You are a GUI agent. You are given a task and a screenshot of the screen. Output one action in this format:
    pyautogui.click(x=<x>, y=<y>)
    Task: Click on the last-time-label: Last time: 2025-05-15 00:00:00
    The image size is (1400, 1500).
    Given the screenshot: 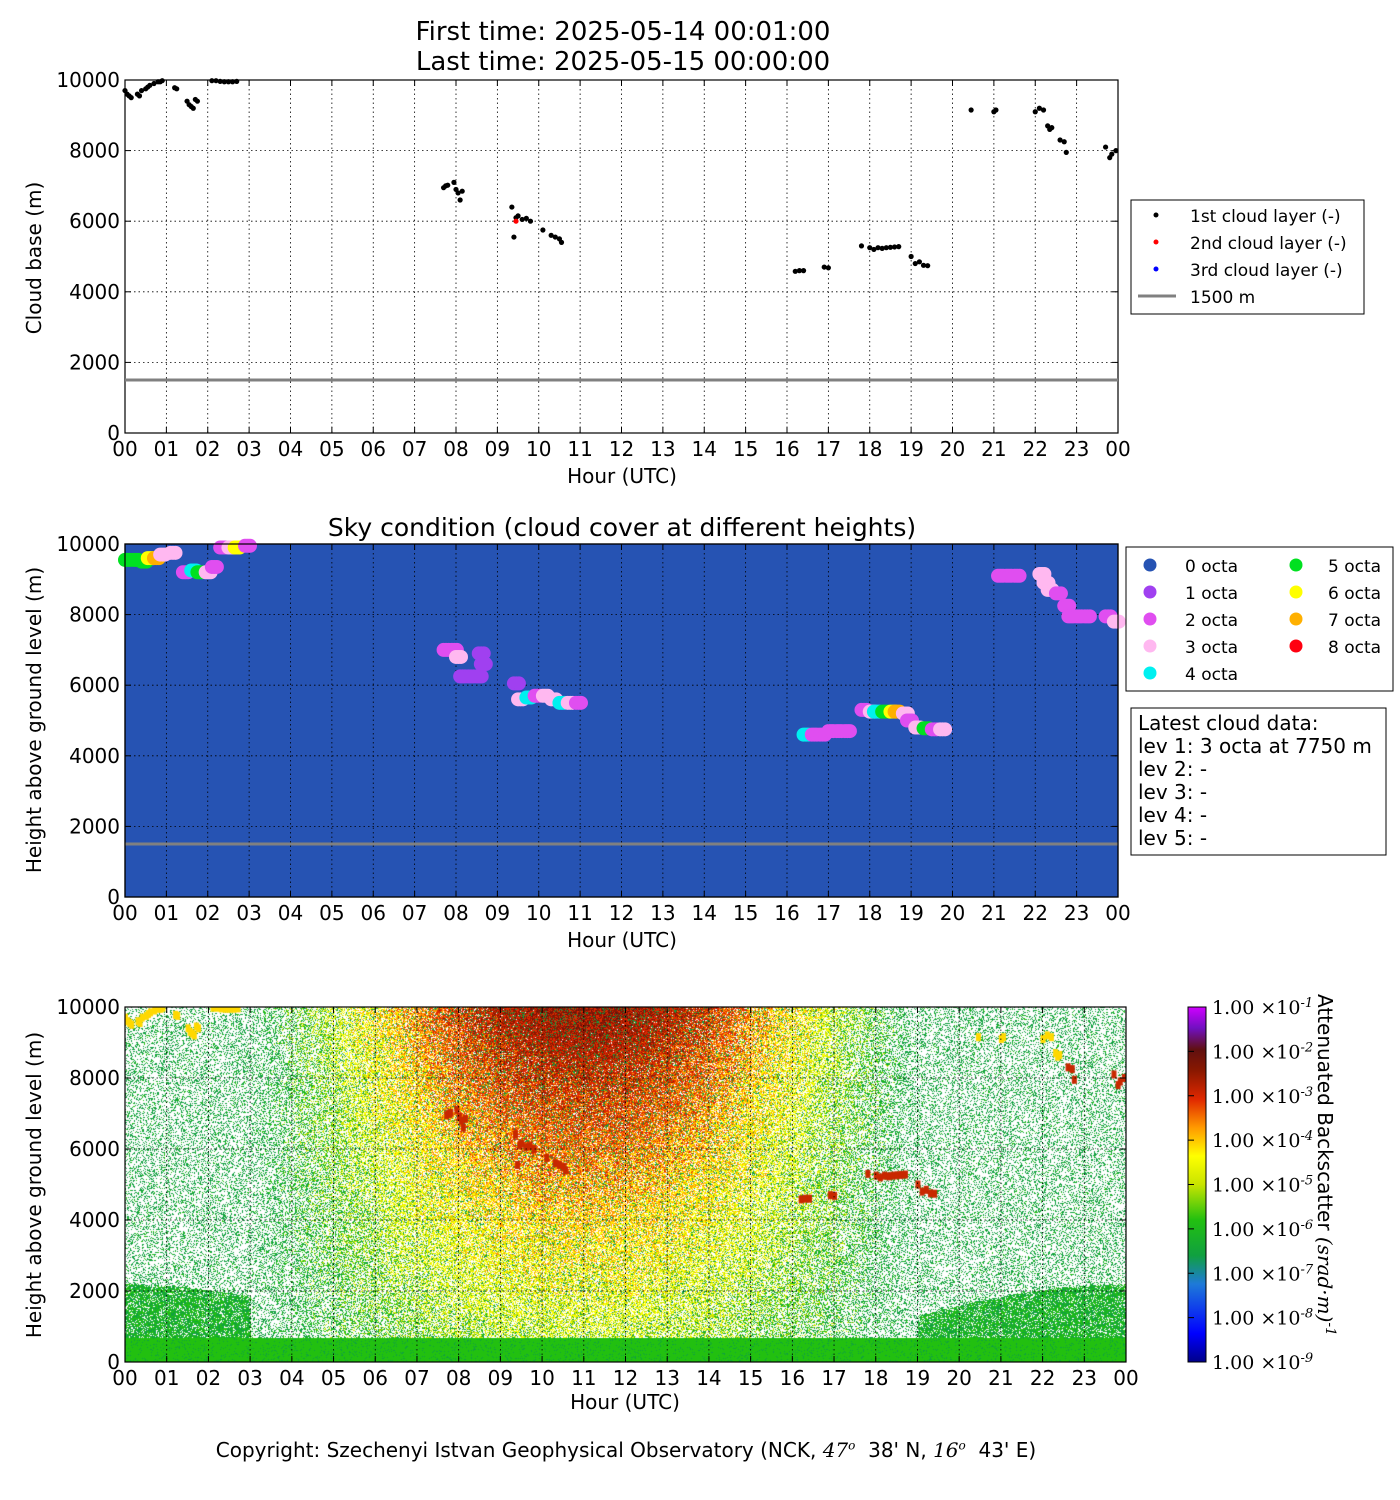 What is the action you would take?
    pyautogui.click(x=623, y=62)
    